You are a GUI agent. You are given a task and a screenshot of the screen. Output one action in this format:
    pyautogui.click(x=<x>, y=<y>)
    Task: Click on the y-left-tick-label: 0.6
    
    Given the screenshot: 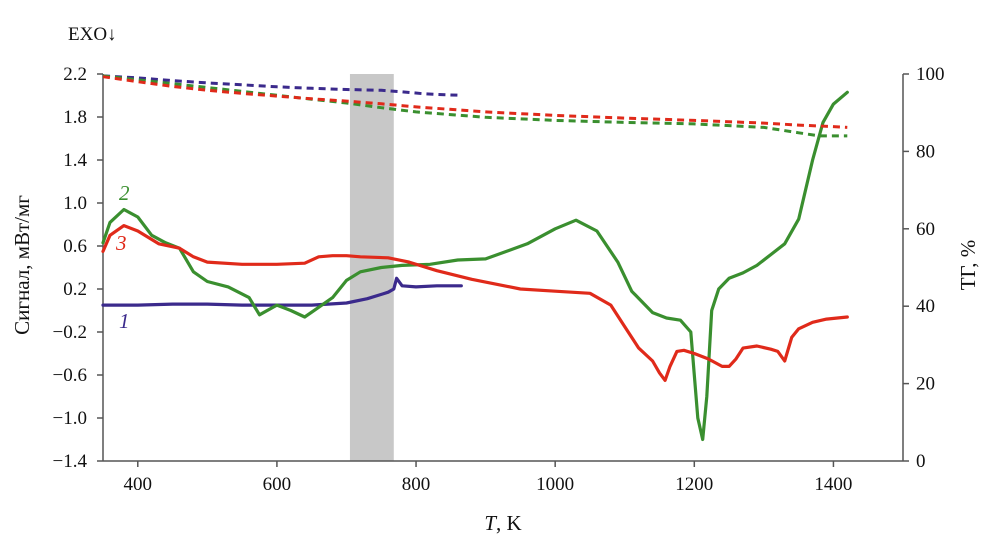 What is the action you would take?
    pyautogui.click(x=75, y=246)
    